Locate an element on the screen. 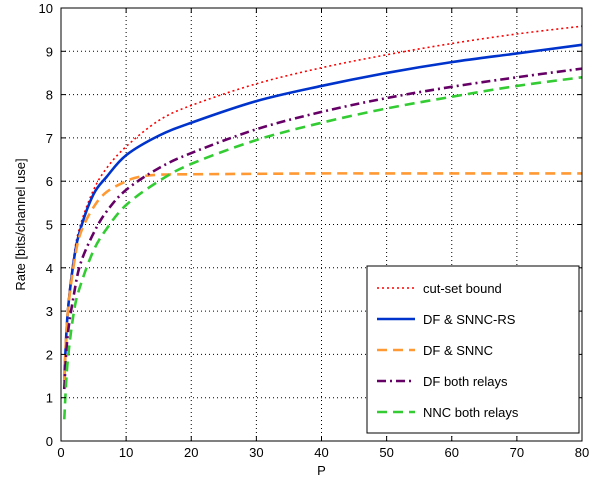  legend-label-2: DF & SNNC is located at coordinates (458, 350).